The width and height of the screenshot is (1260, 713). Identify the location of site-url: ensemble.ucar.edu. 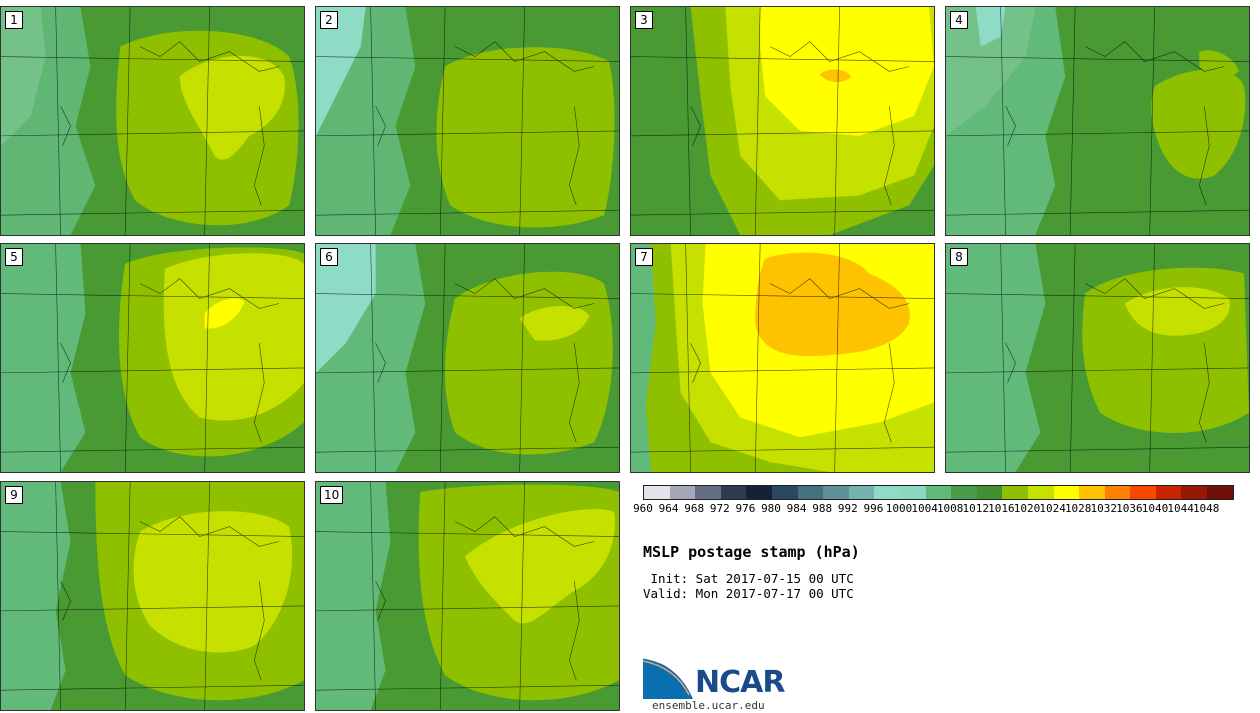
(708, 705).